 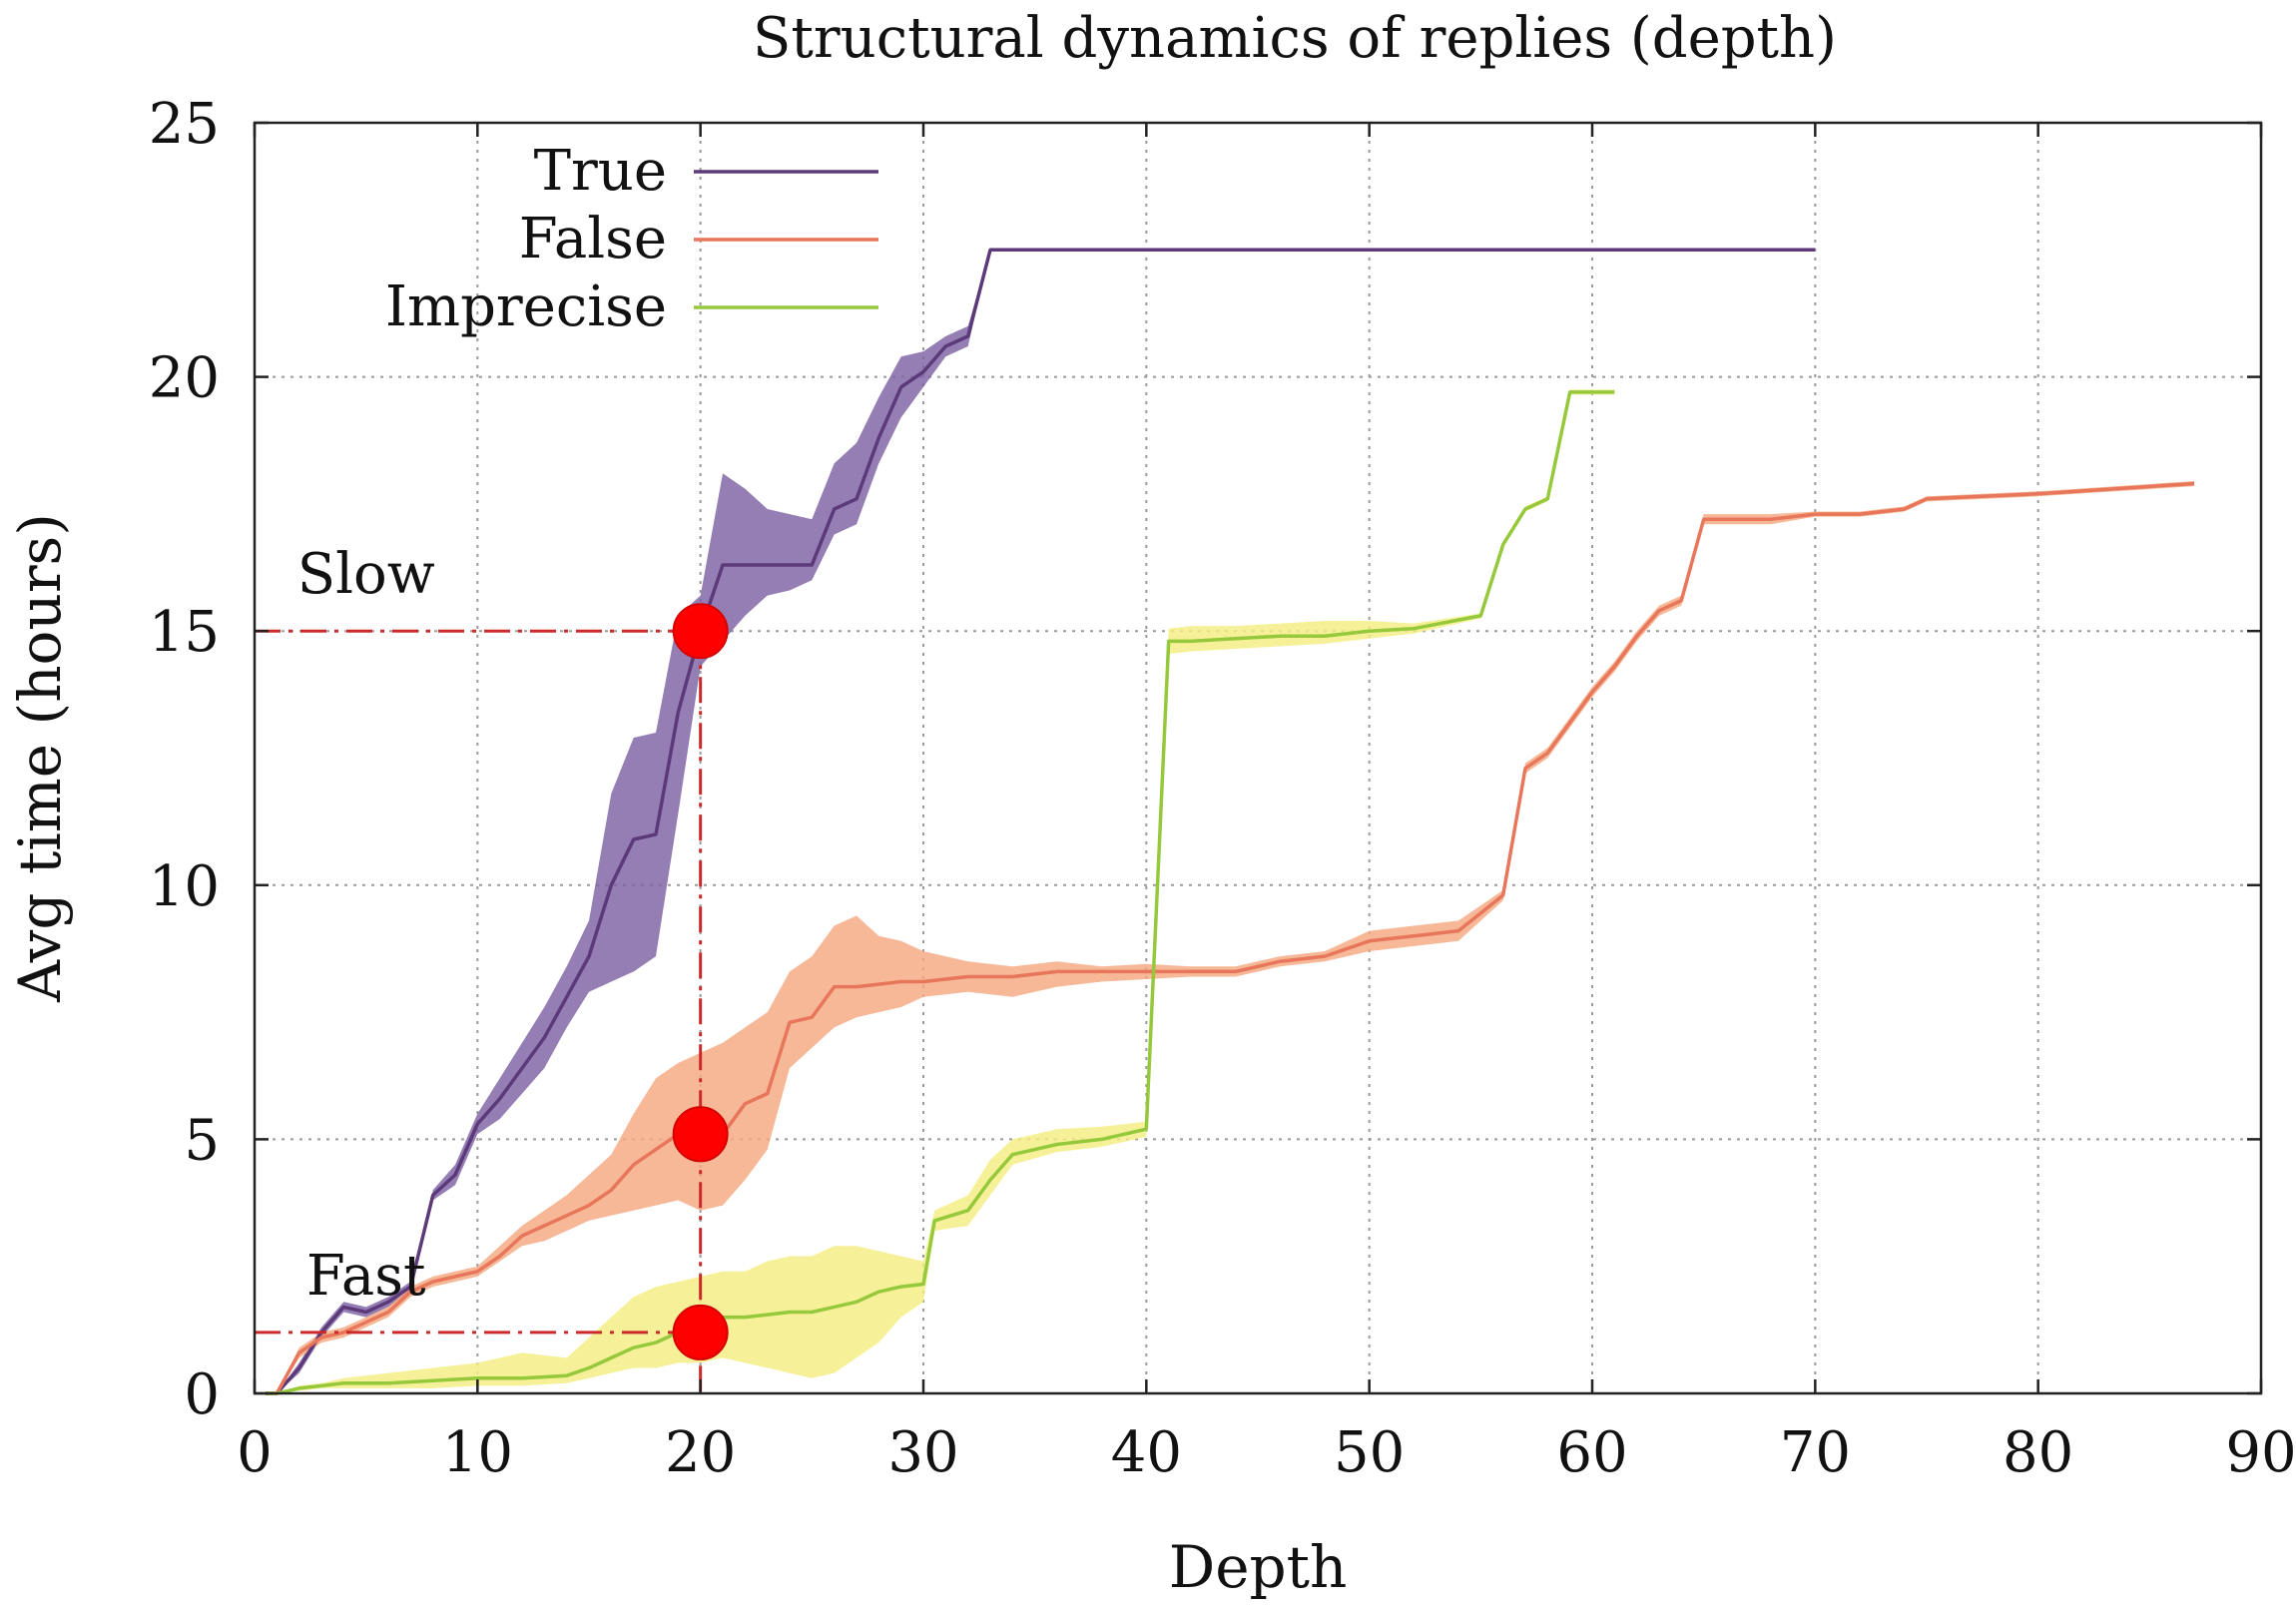 I want to click on highlight-markers, so click(x=701, y=981).